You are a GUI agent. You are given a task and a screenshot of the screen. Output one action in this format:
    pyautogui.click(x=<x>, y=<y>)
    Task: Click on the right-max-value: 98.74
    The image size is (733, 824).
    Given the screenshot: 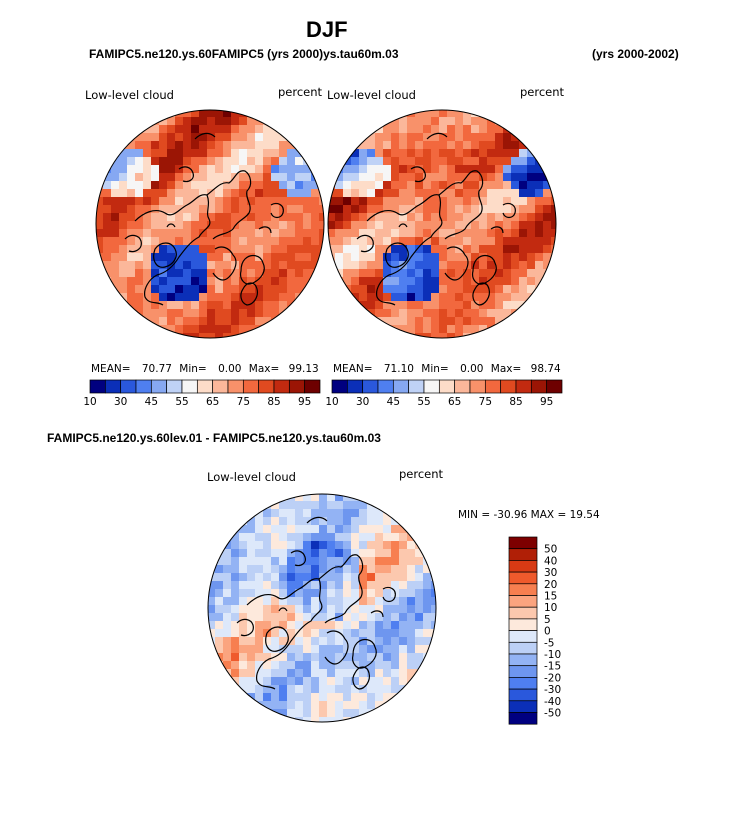 What is the action you would take?
    pyautogui.click(x=545, y=369)
    